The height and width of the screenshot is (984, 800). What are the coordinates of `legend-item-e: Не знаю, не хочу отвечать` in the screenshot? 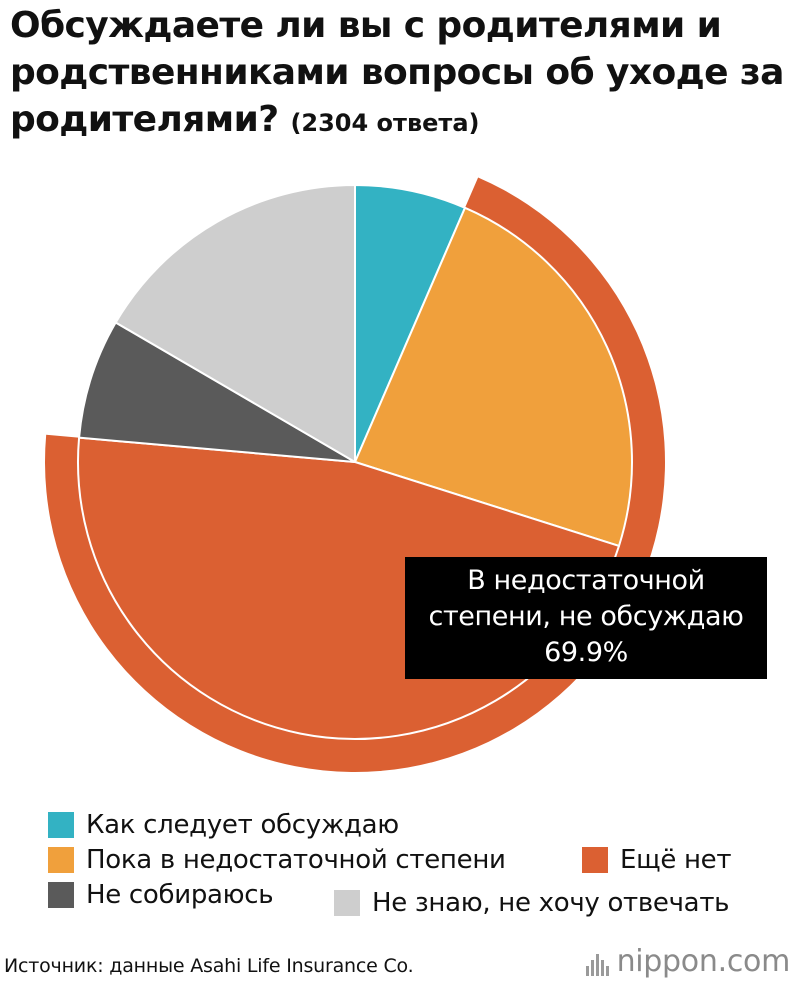 It's located at (531, 903).